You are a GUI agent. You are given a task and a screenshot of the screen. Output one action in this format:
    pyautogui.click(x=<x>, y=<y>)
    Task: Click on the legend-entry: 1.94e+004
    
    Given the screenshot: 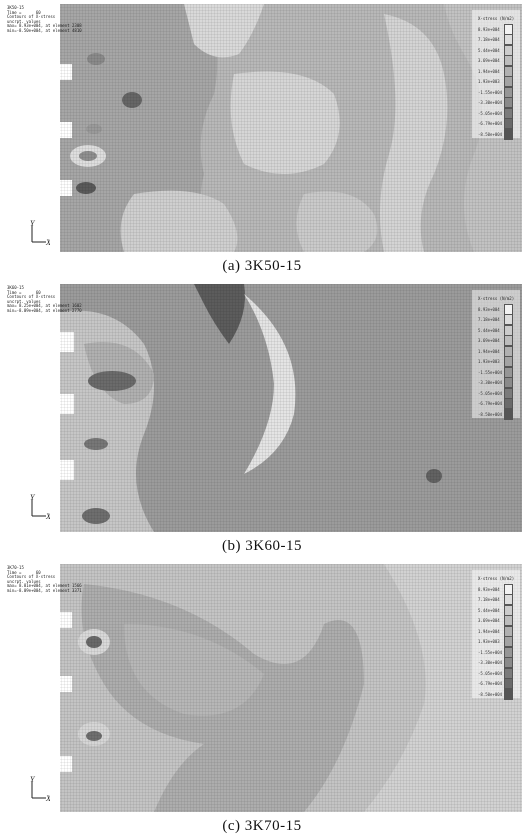 What is the action you would take?
    pyautogui.click(x=497, y=71)
    